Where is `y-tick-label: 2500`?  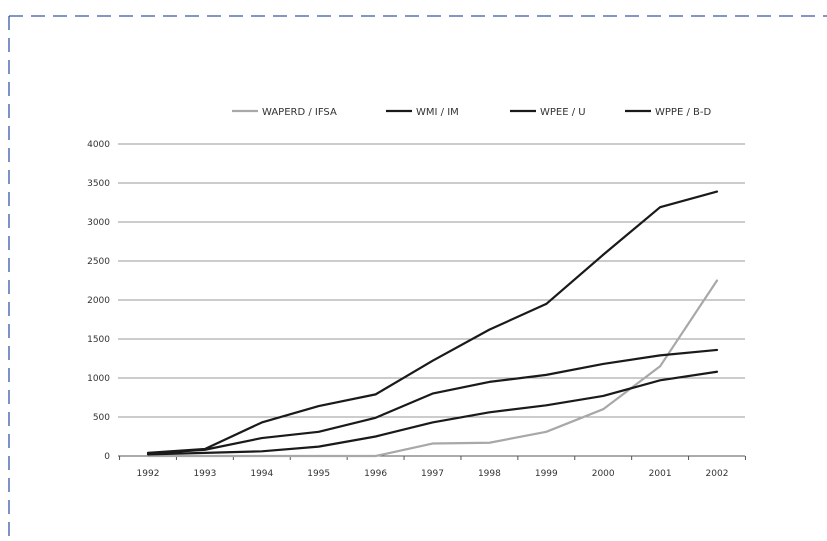
y-tick-label: 2500 is located at coordinates (98, 262).